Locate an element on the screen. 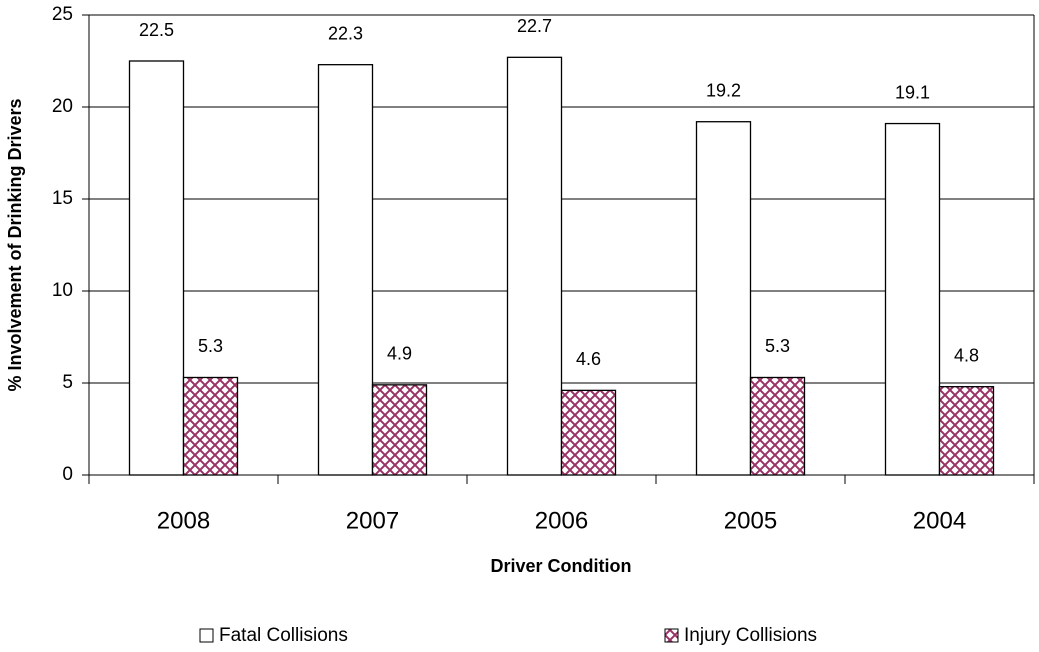 The height and width of the screenshot is (652, 1039). y-tick-label: 15 is located at coordinates (62, 198).